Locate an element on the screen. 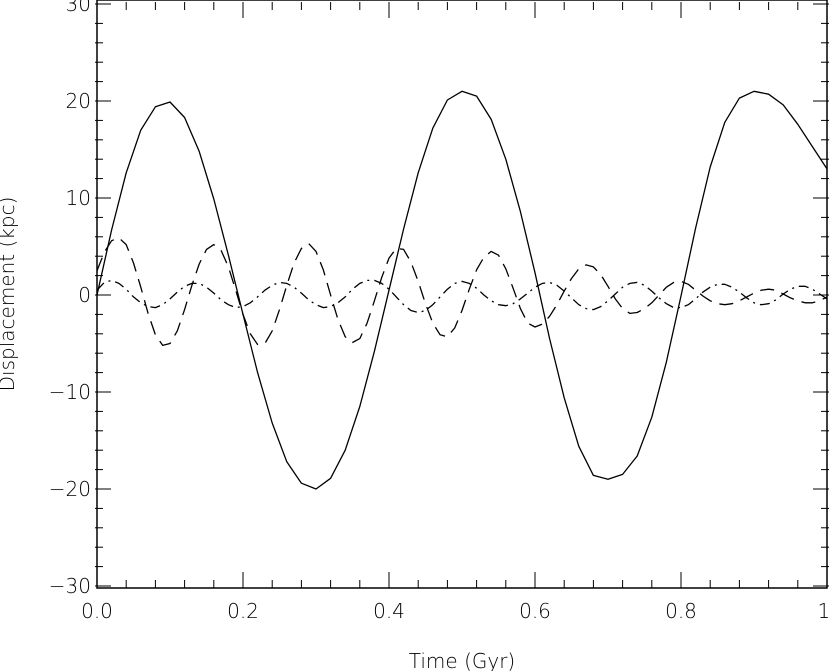 This screenshot has height=671, width=830. series-line-dash-dot is located at coordinates (462, 296).